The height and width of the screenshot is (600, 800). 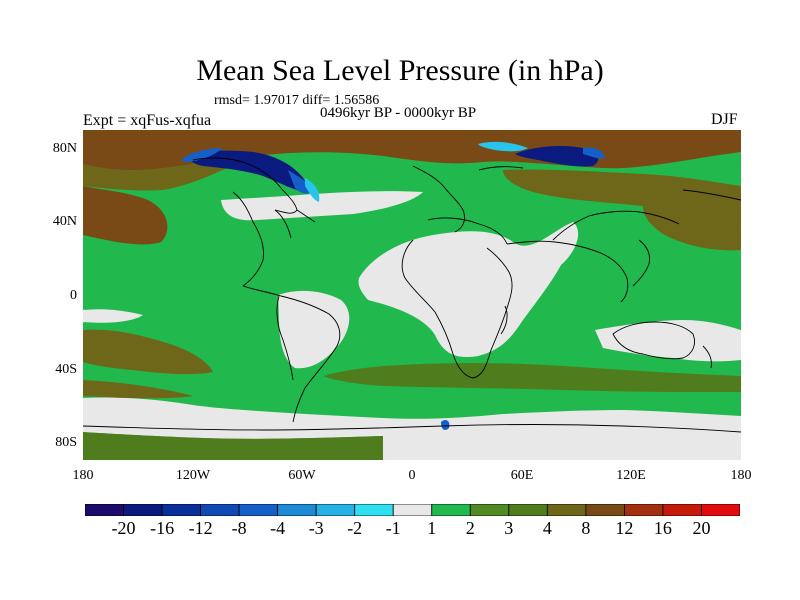 What do you see at coordinates (322, 206) in the screenshot?
I see `north-atlantic-grey` at bounding box center [322, 206].